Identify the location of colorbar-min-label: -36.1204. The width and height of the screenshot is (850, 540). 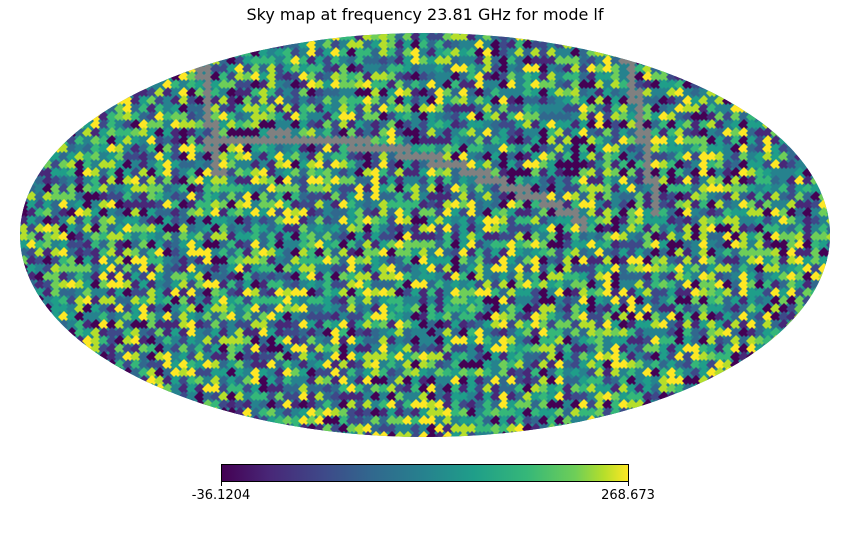
(221, 495).